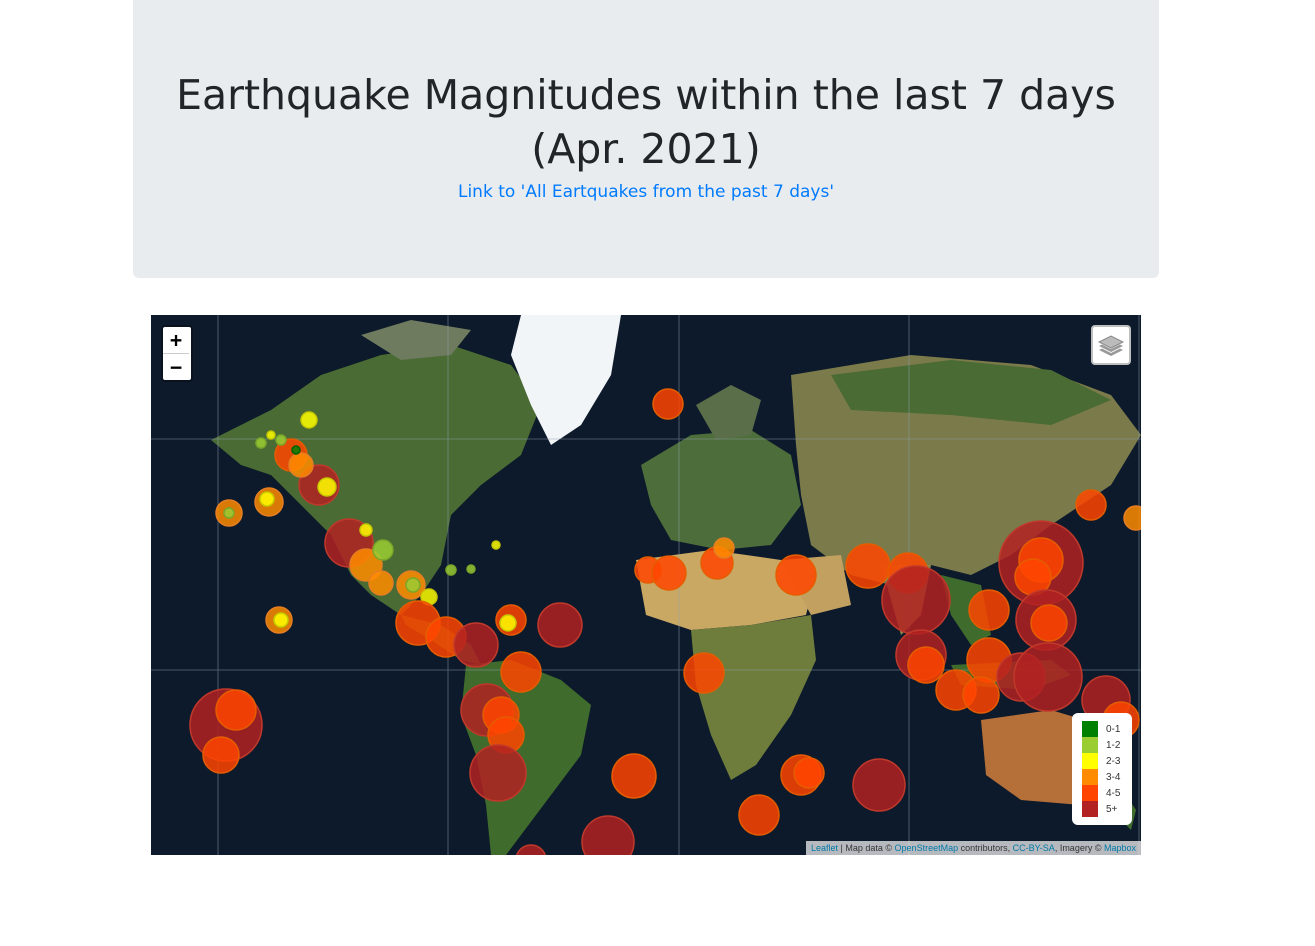  I want to click on europe, so click(721, 490).